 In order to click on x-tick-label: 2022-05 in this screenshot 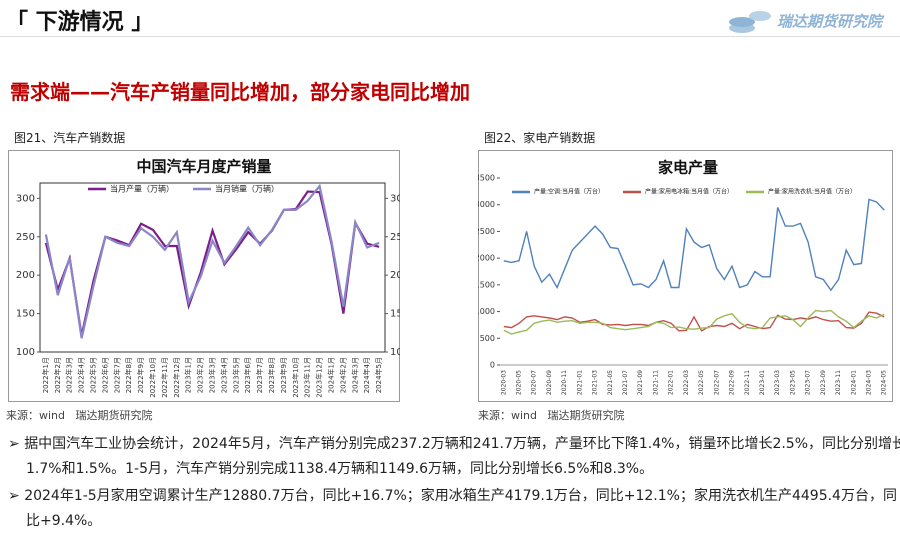, I will do `click(701, 382)`.